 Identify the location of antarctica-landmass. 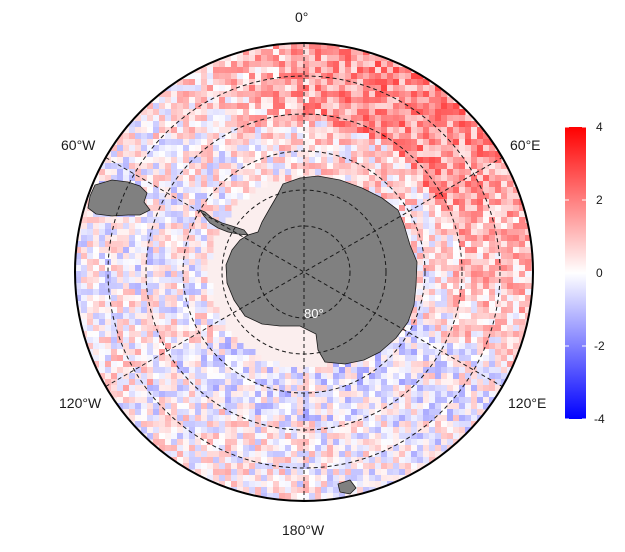
(321, 270).